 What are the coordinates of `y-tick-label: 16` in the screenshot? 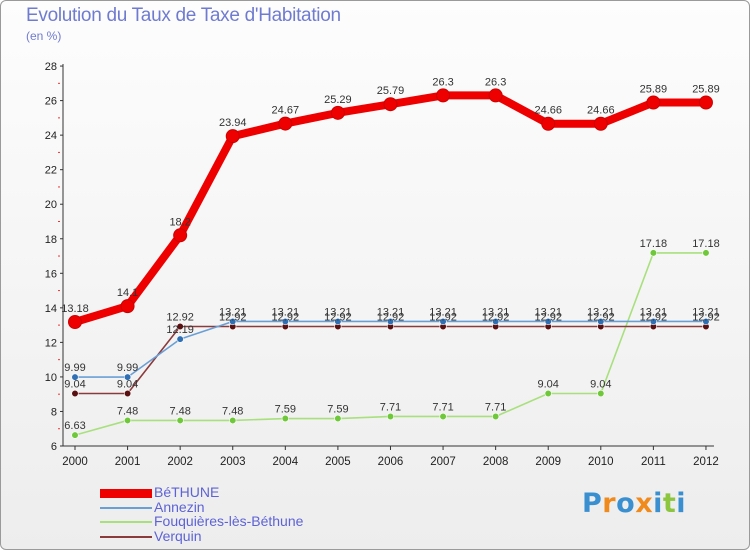 It's located at (51, 274).